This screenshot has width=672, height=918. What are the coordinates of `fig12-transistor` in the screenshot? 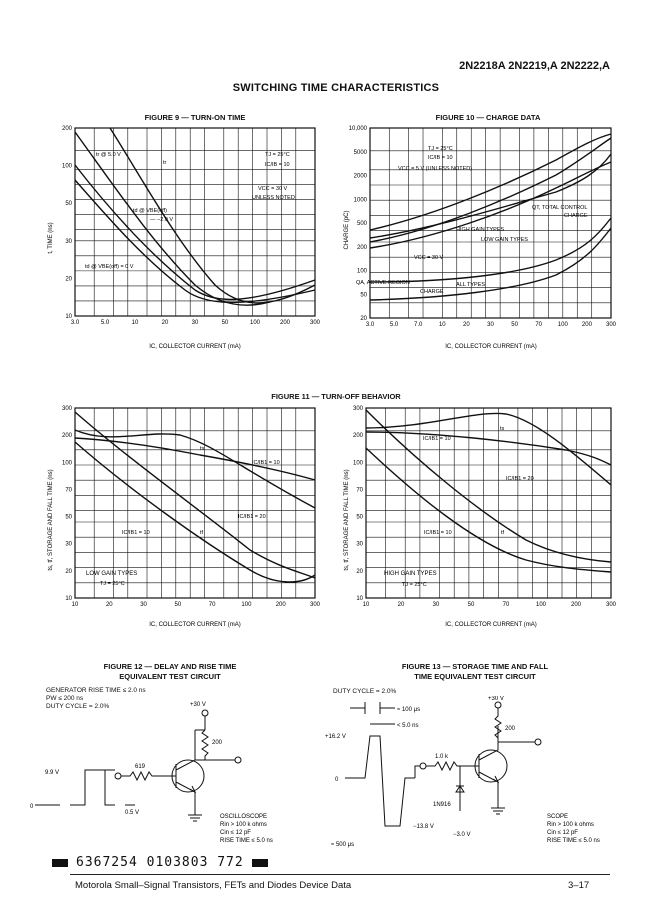 It's located at (188, 776).